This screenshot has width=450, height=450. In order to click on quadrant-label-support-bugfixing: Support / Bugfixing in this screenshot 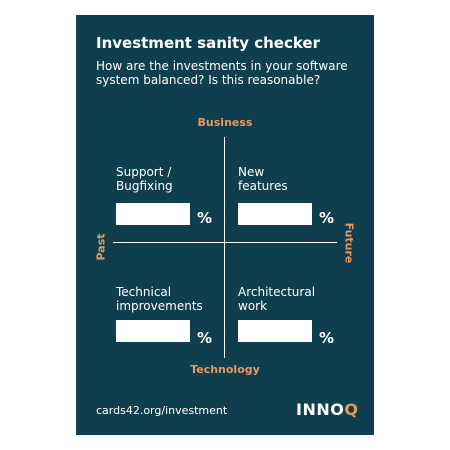, I will do `click(144, 179)`.